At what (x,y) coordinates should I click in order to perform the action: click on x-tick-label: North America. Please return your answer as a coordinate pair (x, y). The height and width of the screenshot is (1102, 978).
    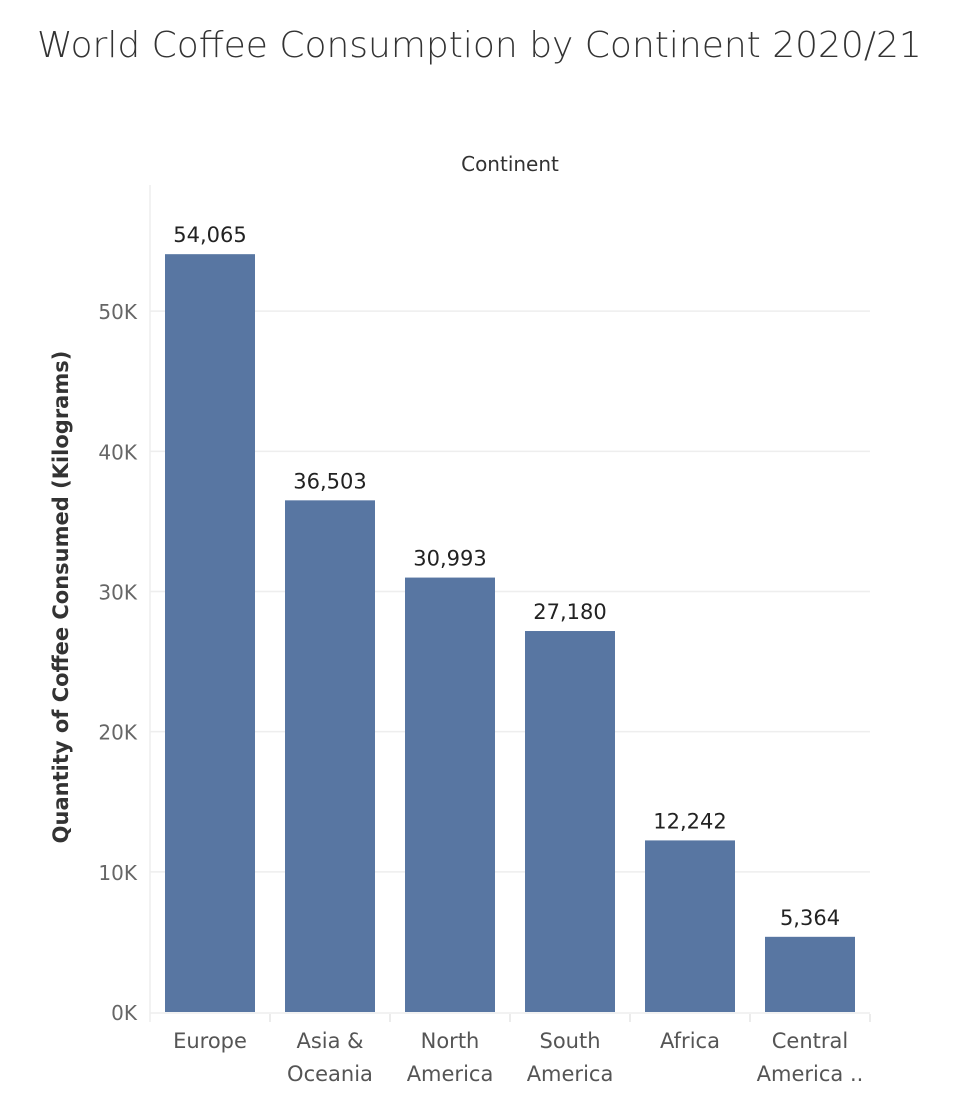
    Looking at the image, I should click on (450, 1057).